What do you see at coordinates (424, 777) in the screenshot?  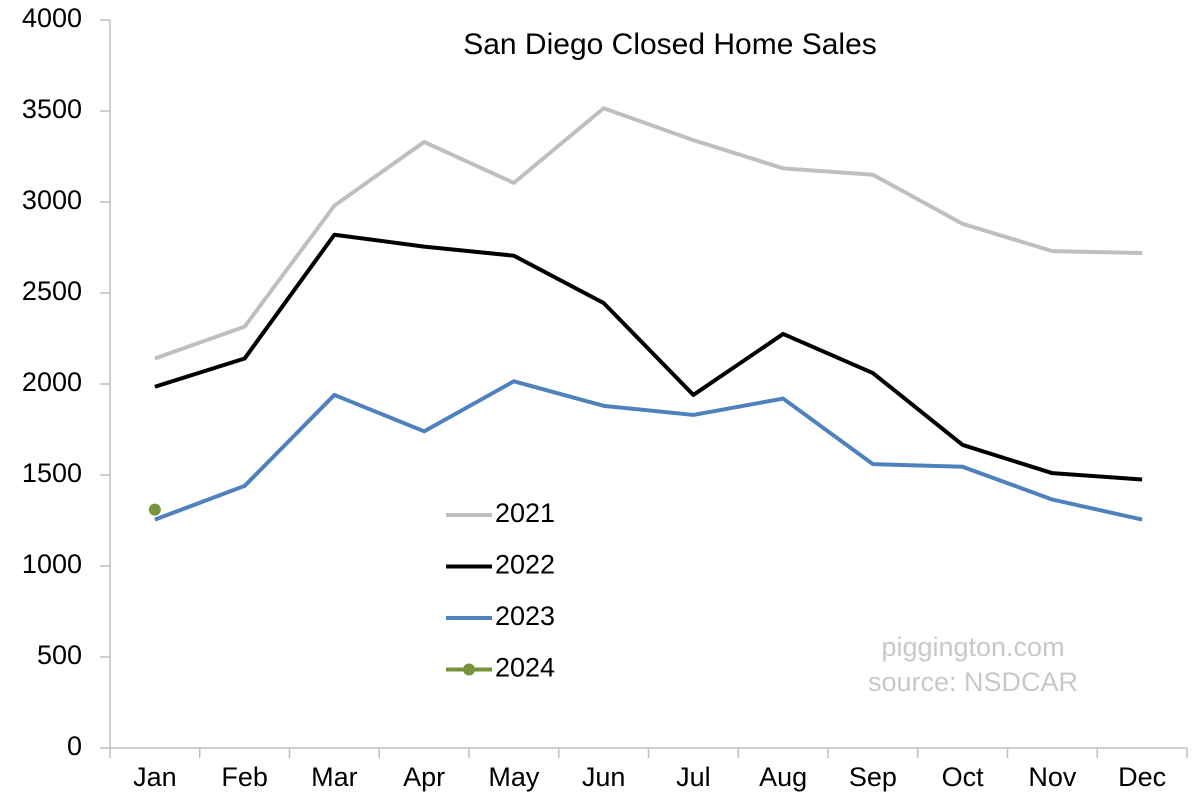 I see `x-tick-label: Apr` at bounding box center [424, 777].